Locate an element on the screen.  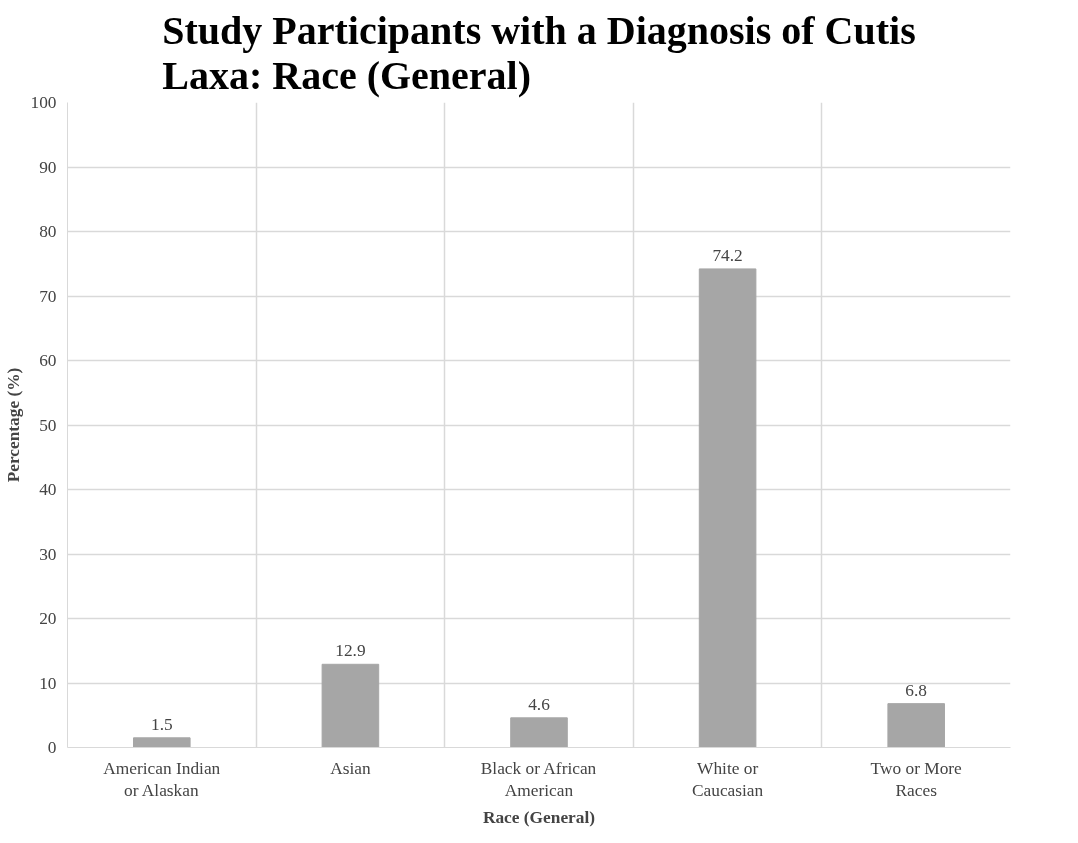
x-tick-label: Black or African American is located at coordinates (538, 779).